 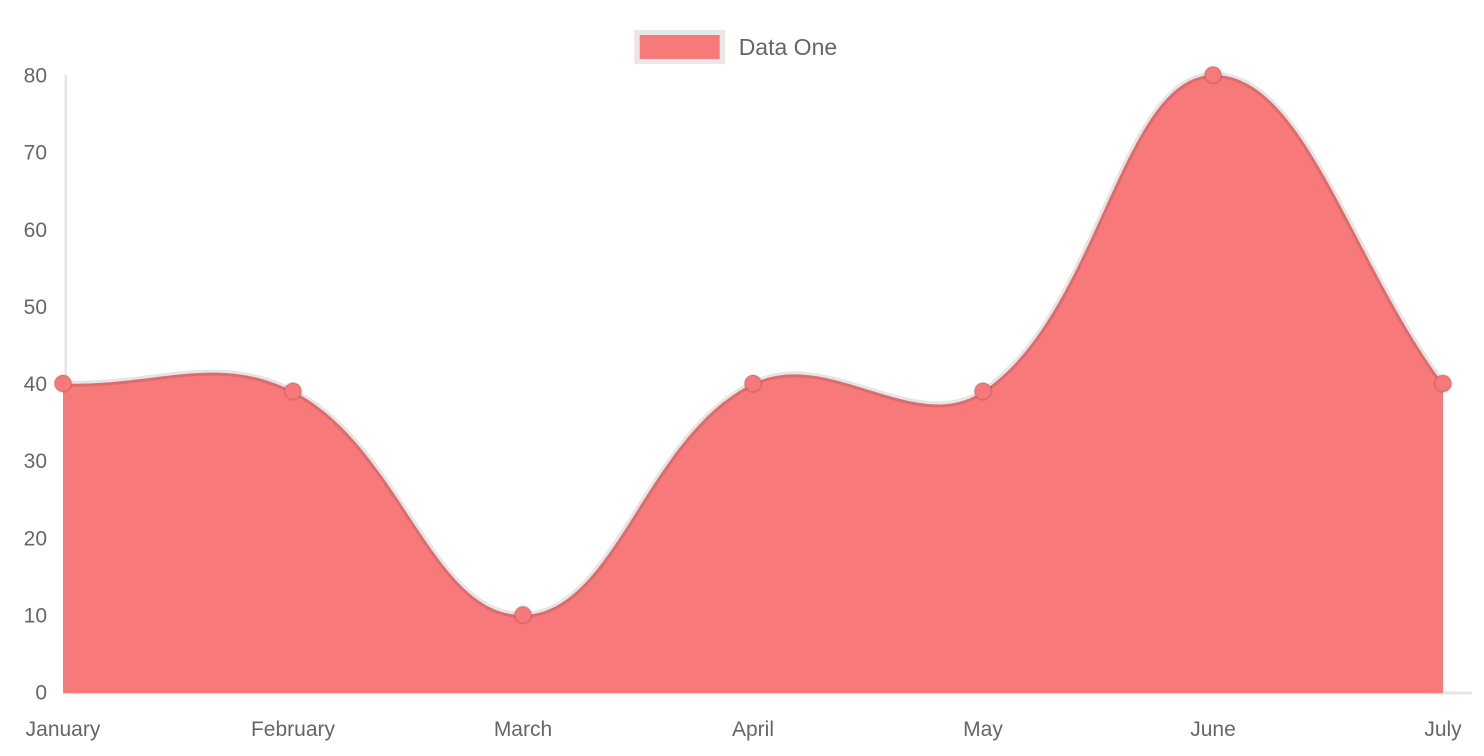 What do you see at coordinates (63, 729) in the screenshot?
I see `x-tick-label: January` at bounding box center [63, 729].